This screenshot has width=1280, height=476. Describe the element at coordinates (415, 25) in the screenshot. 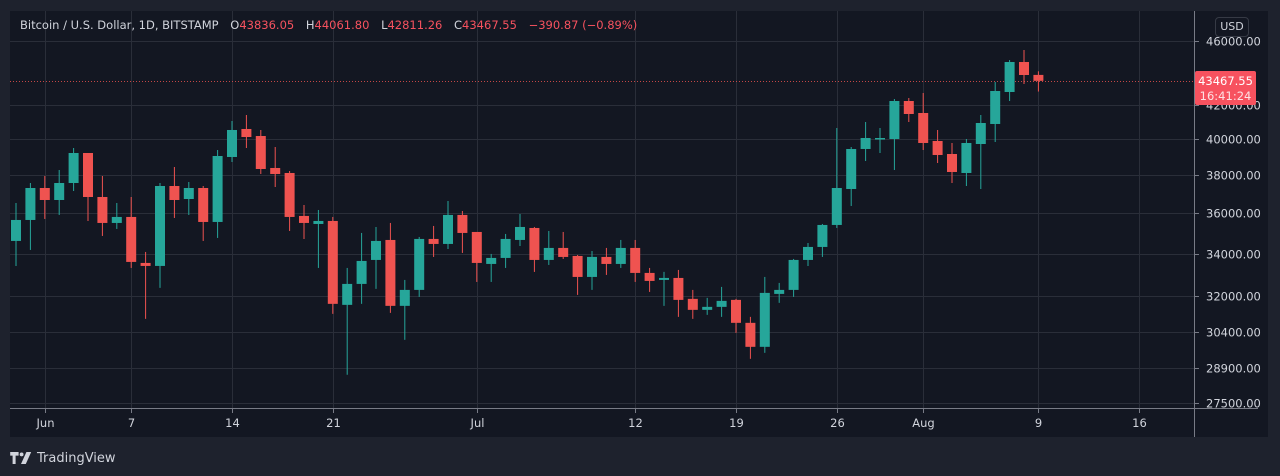

I see `low-value: 42811.26` at that location.